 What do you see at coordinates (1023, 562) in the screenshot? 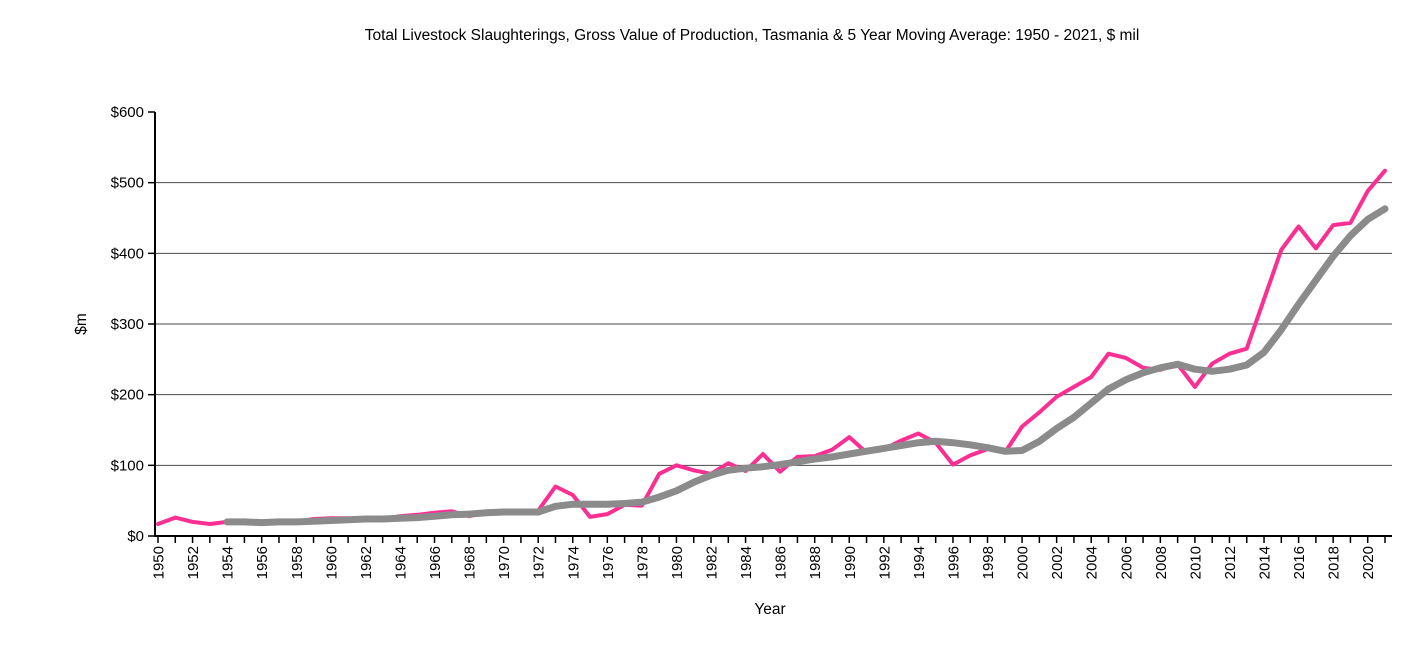
I see `x-tick-label: 2000` at bounding box center [1023, 562].